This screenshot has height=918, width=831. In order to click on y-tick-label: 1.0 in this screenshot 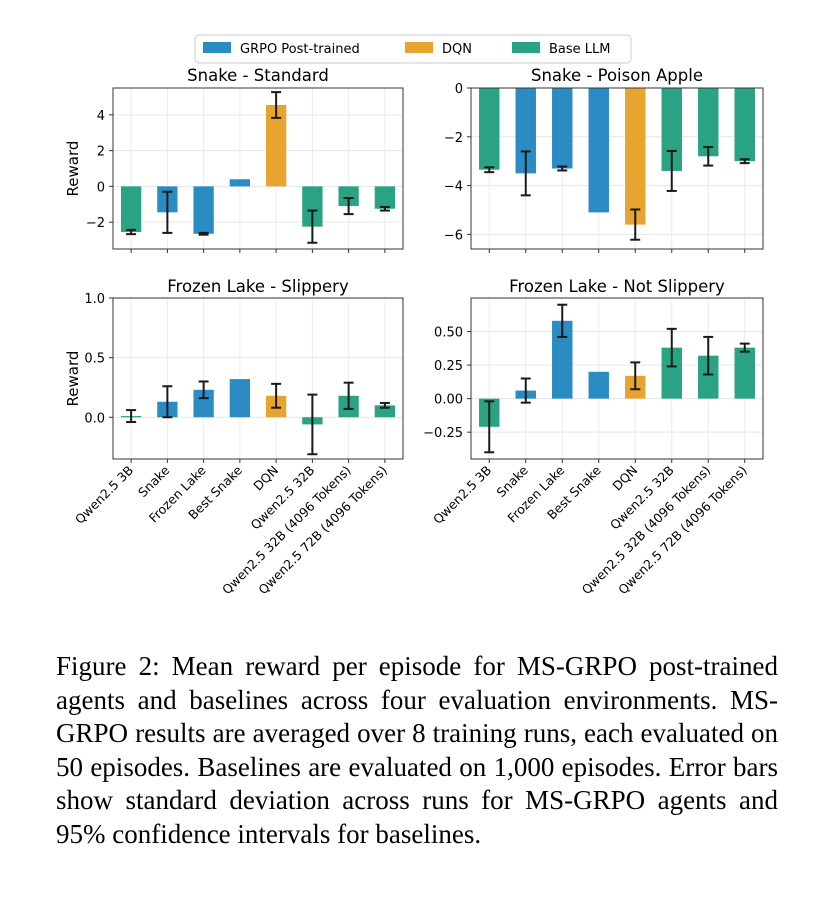, I will do `click(94, 299)`.